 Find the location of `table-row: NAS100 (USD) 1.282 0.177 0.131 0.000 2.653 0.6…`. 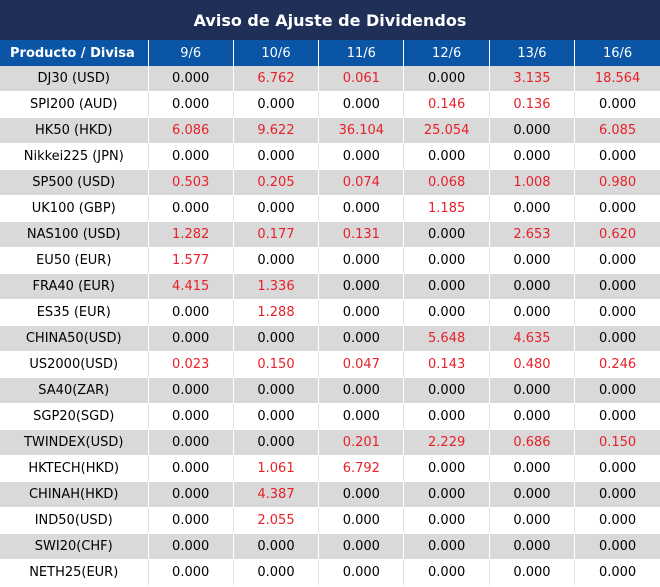

table-row: NAS100 (USD) 1.282 0.177 0.131 0.000 2.653 0.6… is located at coordinates (330, 234).